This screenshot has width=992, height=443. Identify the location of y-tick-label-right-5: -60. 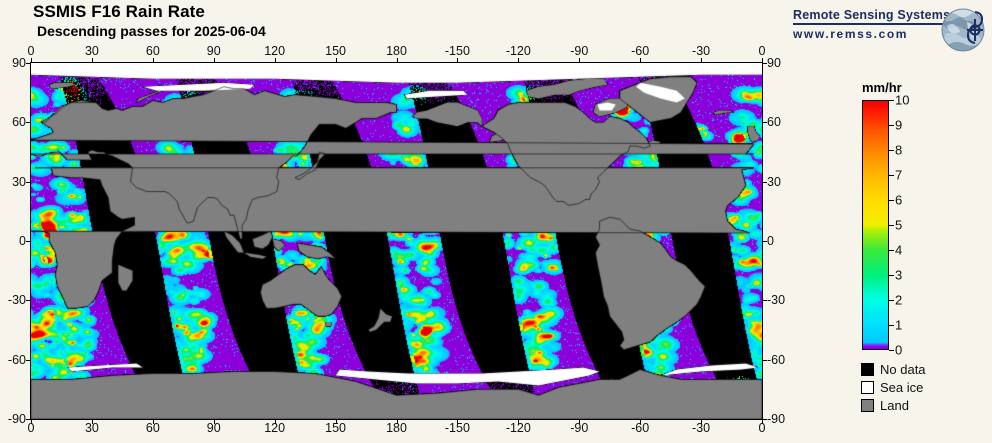
(776, 359).